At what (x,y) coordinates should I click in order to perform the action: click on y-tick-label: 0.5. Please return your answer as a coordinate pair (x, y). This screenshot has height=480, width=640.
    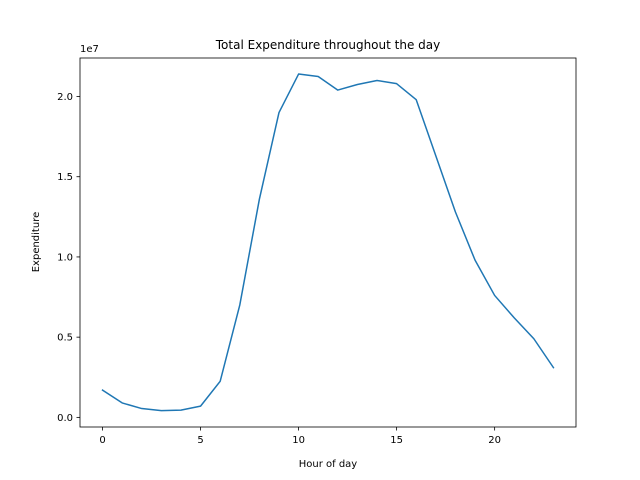
    Looking at the image, I should click on (65, 338).